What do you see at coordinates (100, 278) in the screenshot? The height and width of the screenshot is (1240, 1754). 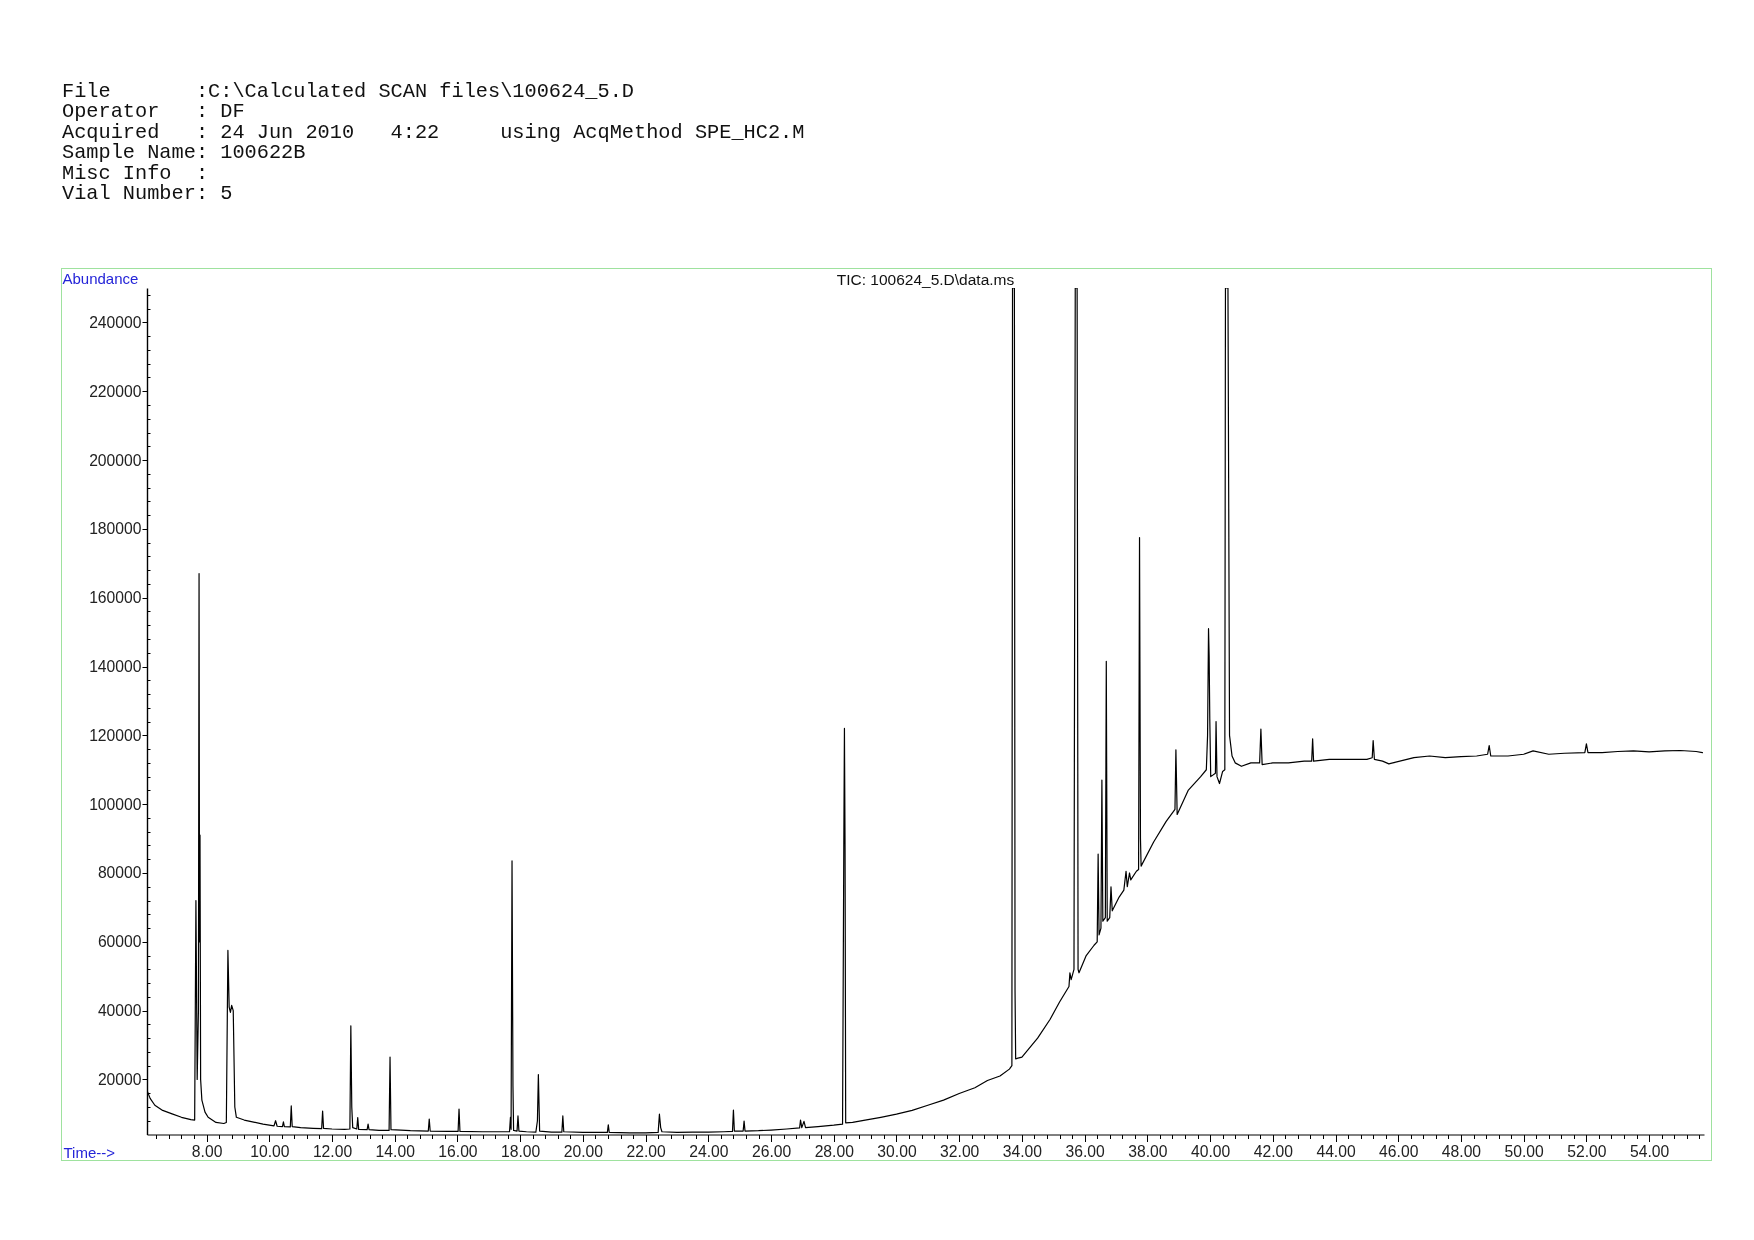 I see `y-axis-title: Abundance` at bounding box center [100, 278].